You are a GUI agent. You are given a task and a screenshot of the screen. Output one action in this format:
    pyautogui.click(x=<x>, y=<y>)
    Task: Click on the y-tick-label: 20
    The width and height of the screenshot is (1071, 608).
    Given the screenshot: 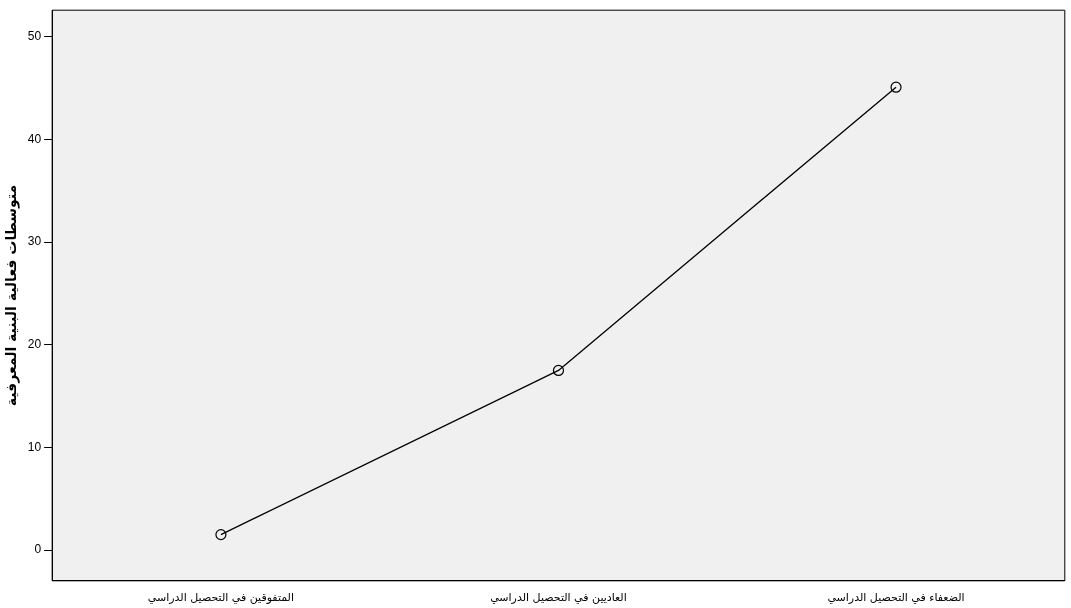 What is the action you would take?
    pyautogui.click(x=34, y=344)
    